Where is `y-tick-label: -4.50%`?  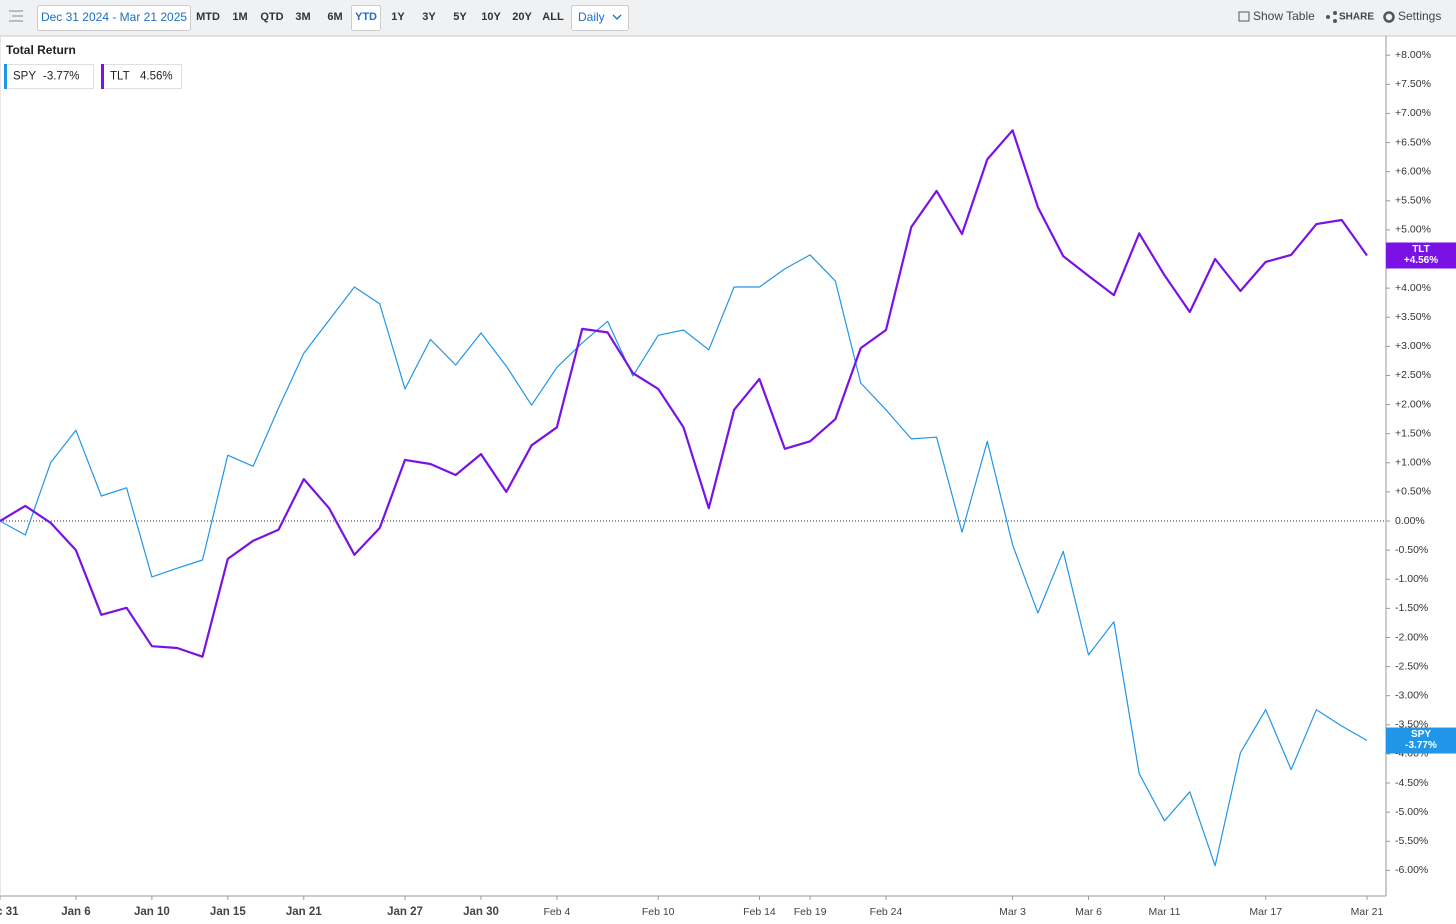 y-tick-label: -4.50% is located at coordinates (1411, 783).